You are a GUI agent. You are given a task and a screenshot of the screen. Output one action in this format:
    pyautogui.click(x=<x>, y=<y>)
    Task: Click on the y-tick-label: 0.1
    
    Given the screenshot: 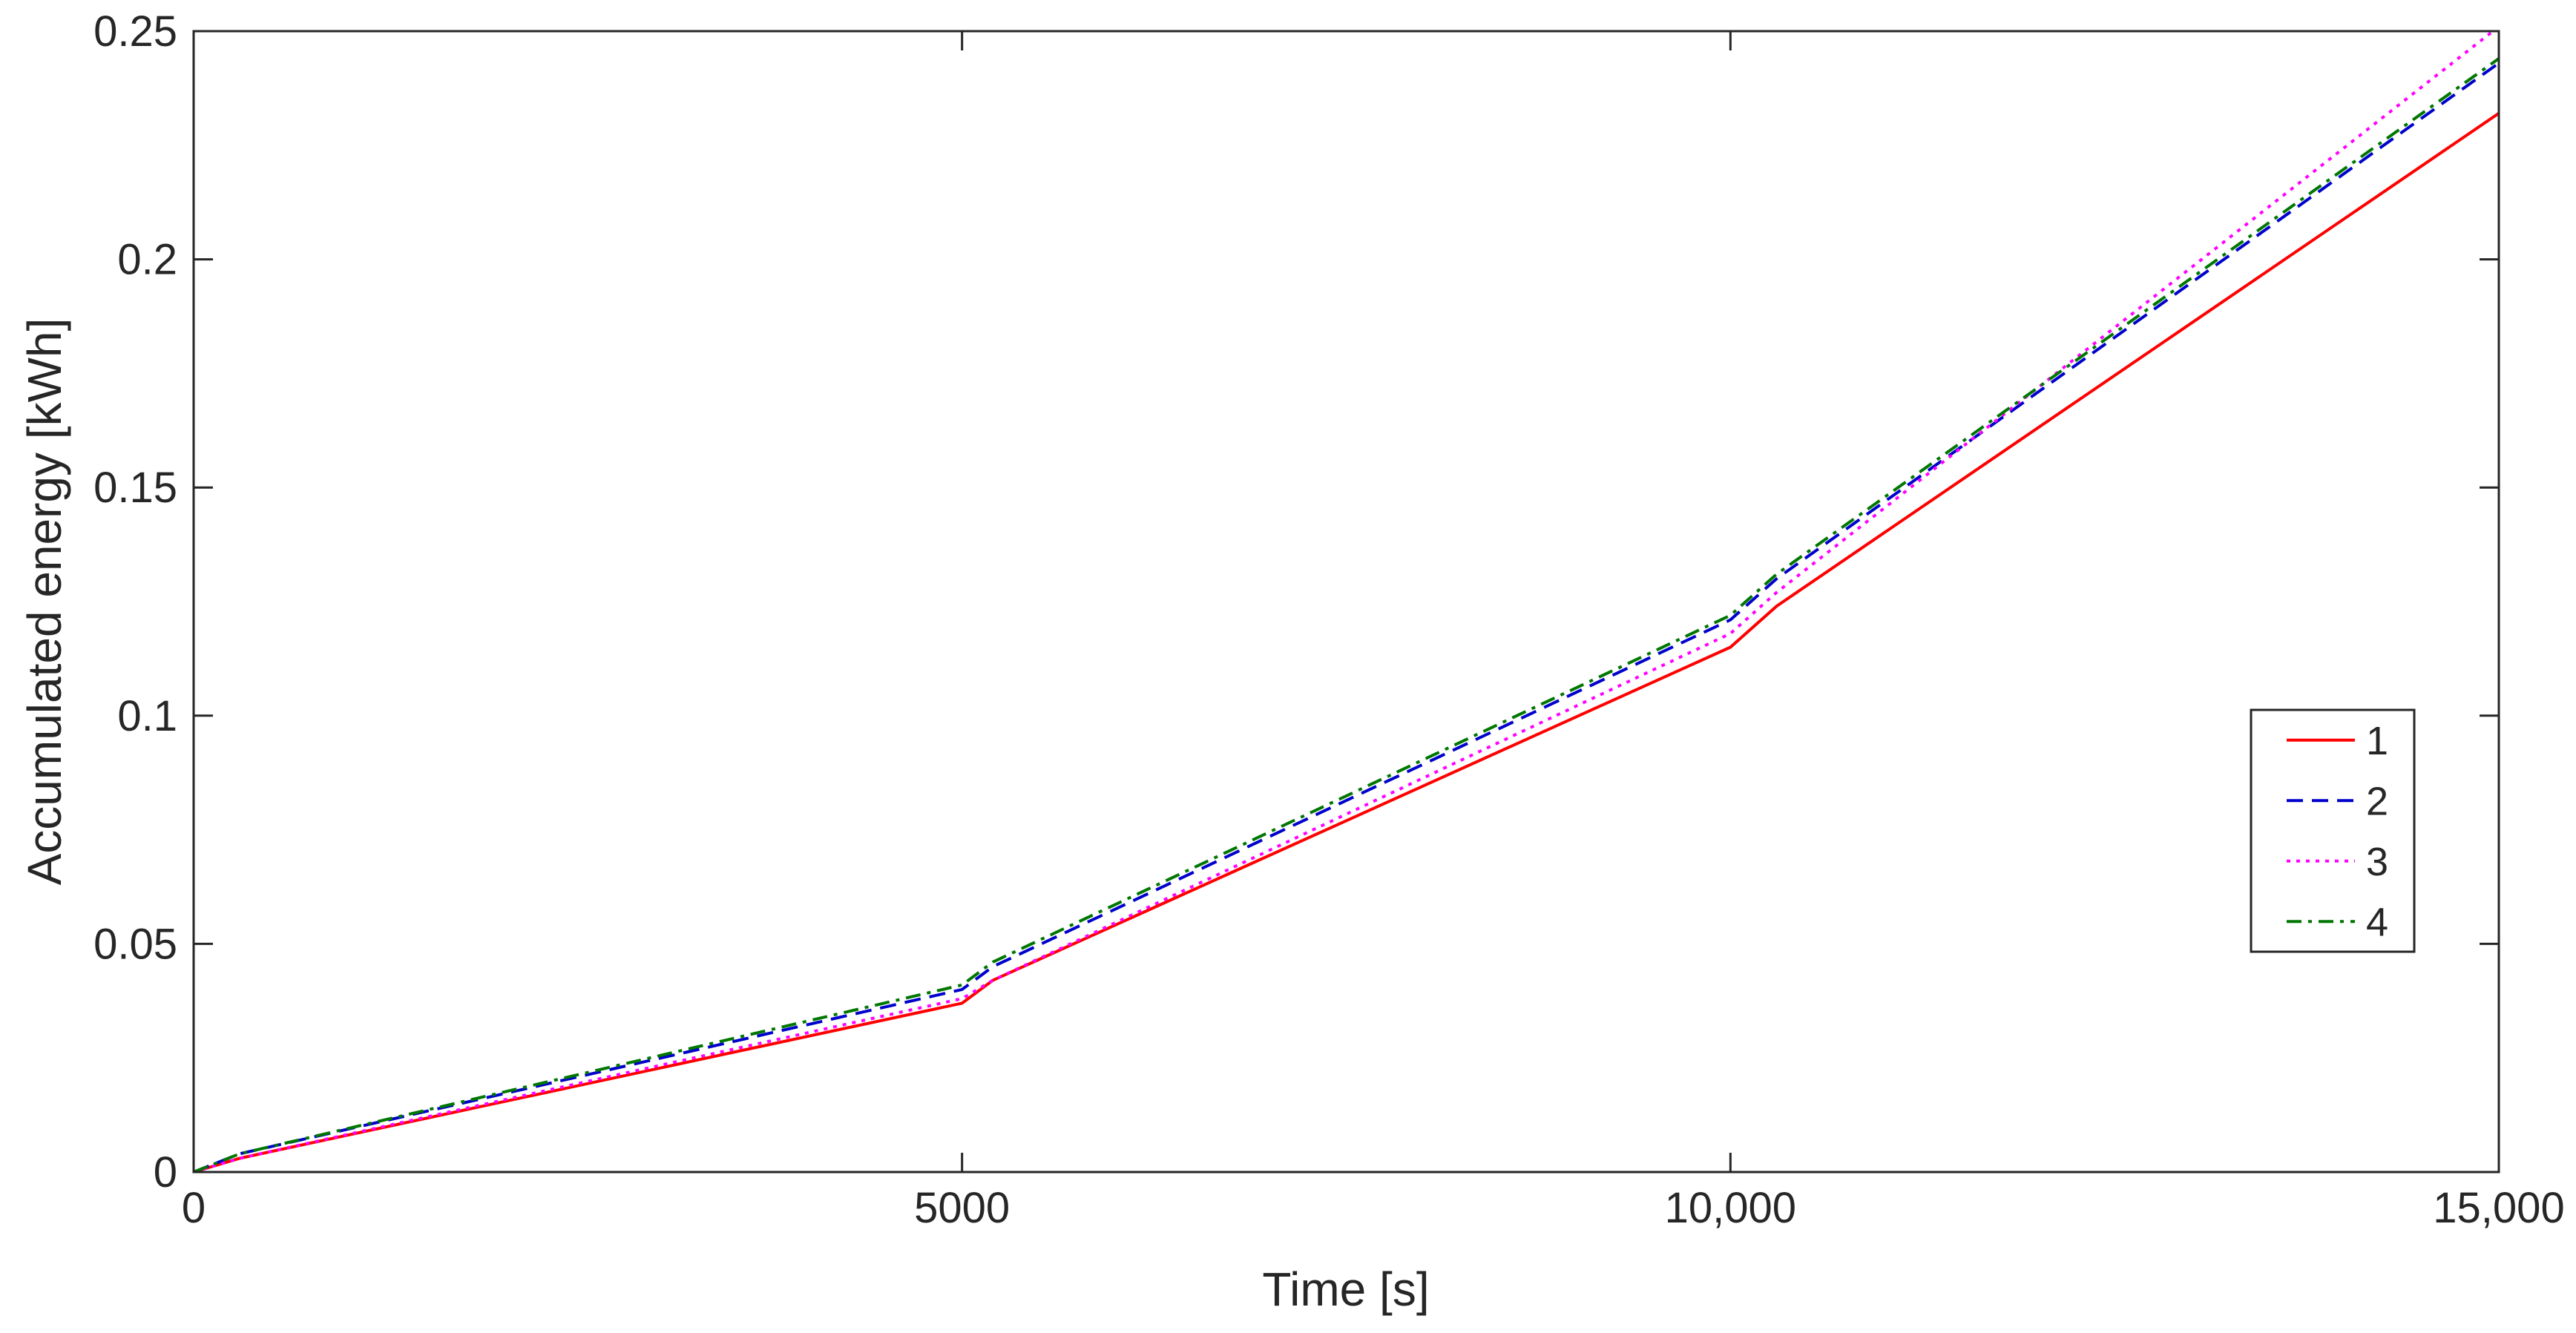 What is the action you would take?
    pyautogui.click(x=147, y=716)
    